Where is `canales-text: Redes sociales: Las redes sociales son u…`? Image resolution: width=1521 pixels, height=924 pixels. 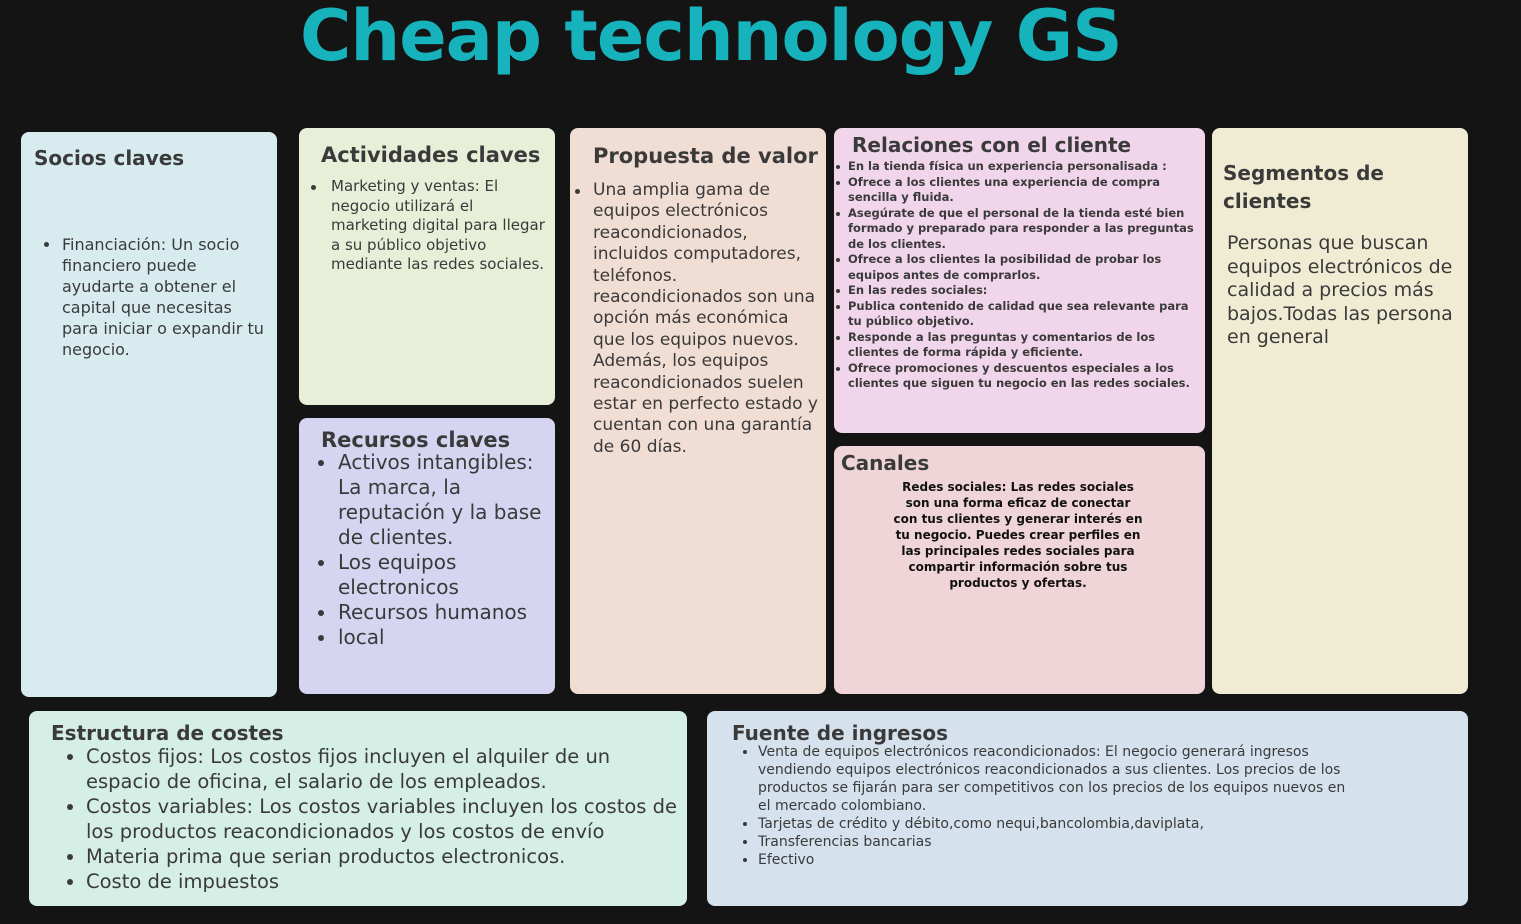
canales-text: Redes sociales: Las redes sociales son u… is located at coordinates (1018, 535).